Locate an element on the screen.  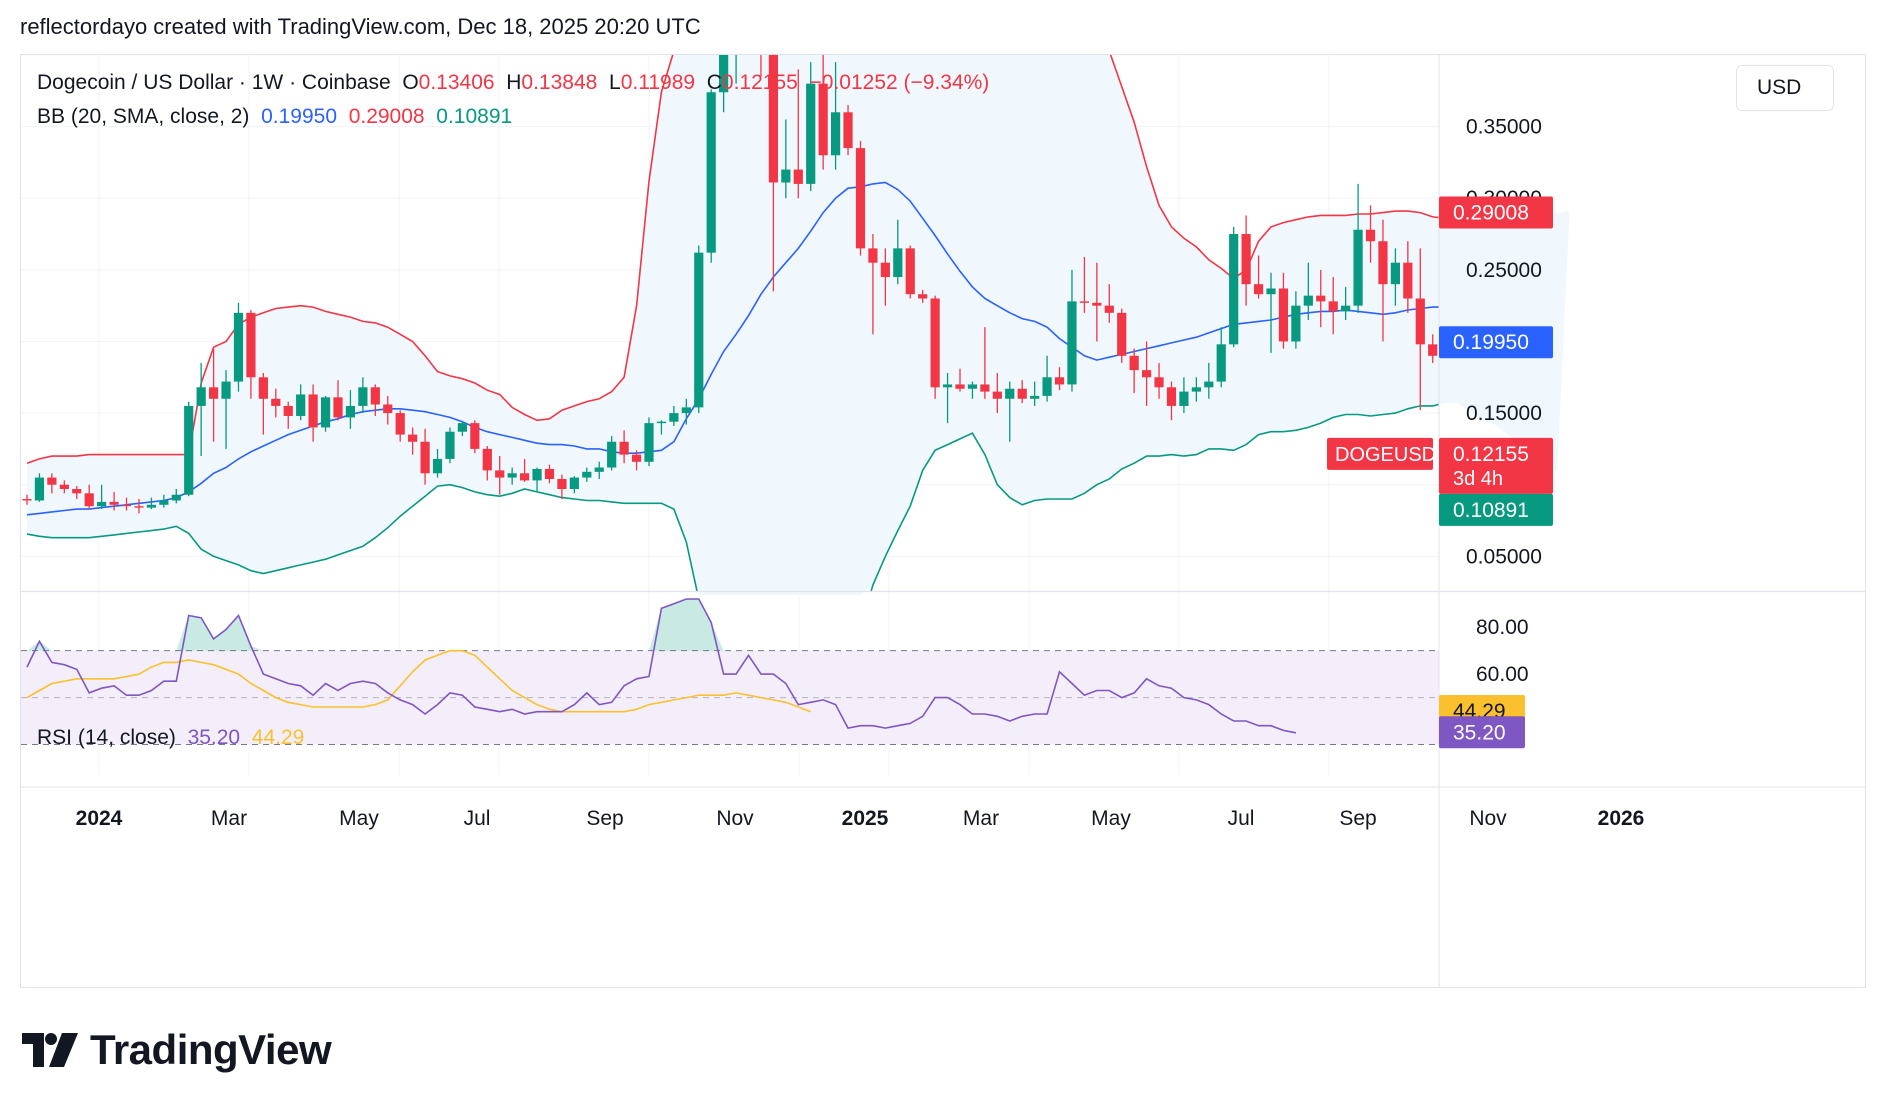
open-value: 0.13406 is located at coordinates (456, 82).